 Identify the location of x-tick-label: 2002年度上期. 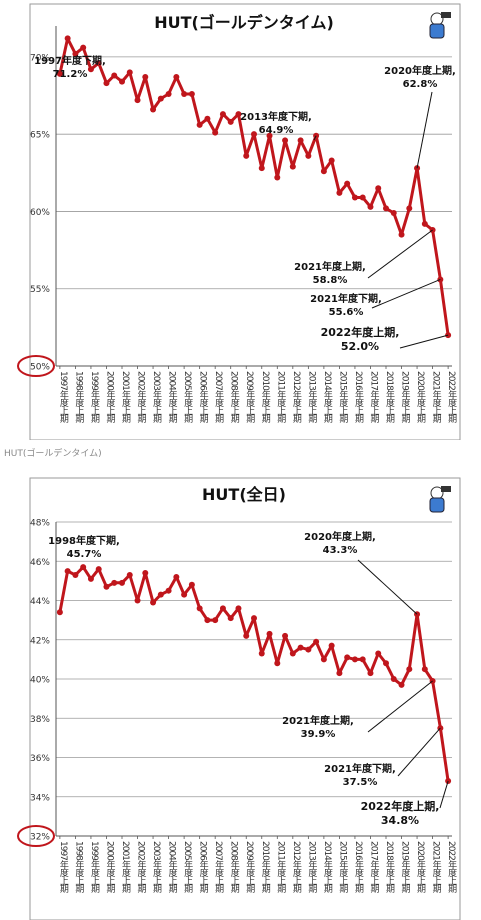
(141, 867).